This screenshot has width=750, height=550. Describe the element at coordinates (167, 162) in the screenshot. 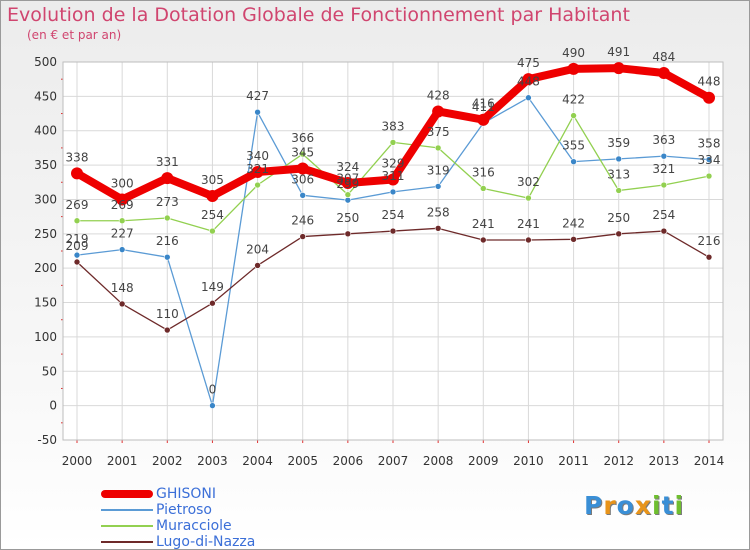

I see `data-label: 331` at that location.